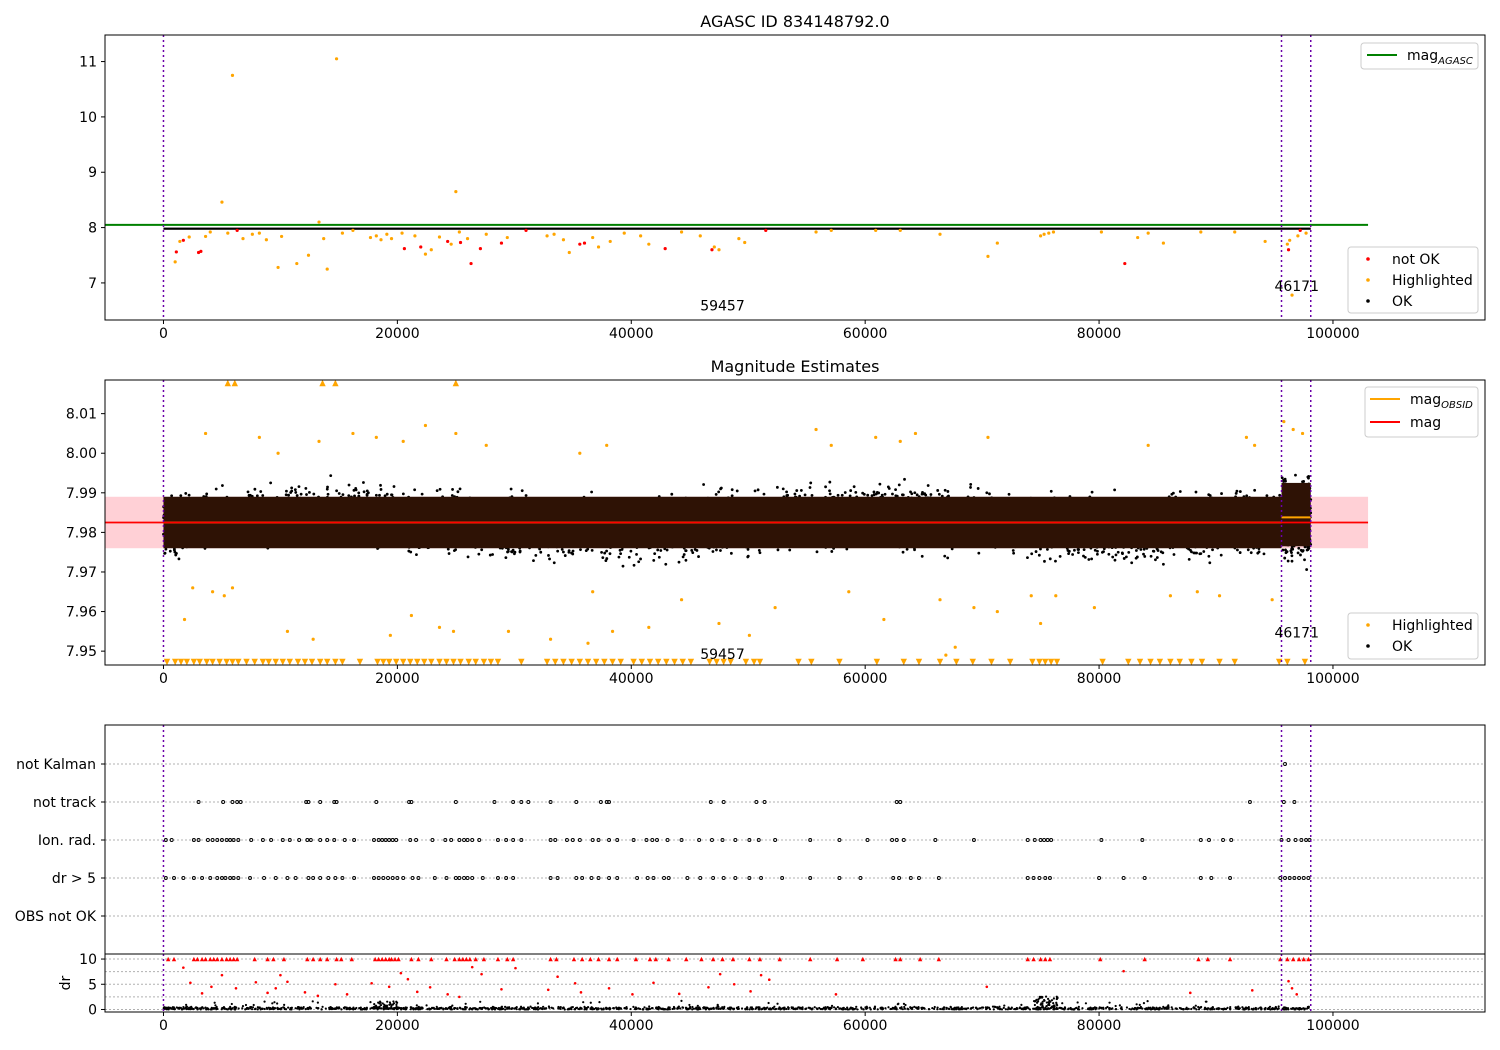 The height and width of the screenshot is (1050, 1500). Describe the element at coordinates (1419, 56) in the screenshot. I see `panel1-legend-upper: magAGASC` at that location.